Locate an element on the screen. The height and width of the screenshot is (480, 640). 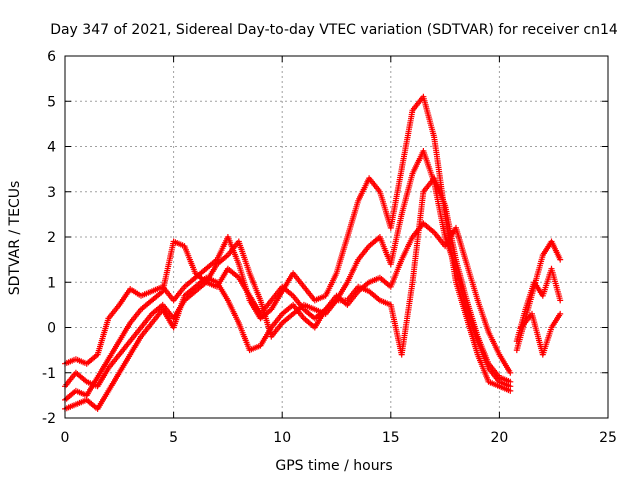
x-tick-label: 0 is located at coordinates (65, 438).